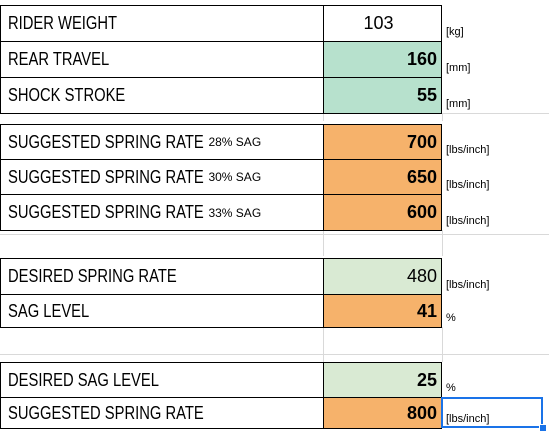 This screenshot has width=549, height=433. What do you see at coordinates (421, 59) in the screenshot?
I see `cell-value: 160` at bounding box center [421, 59].